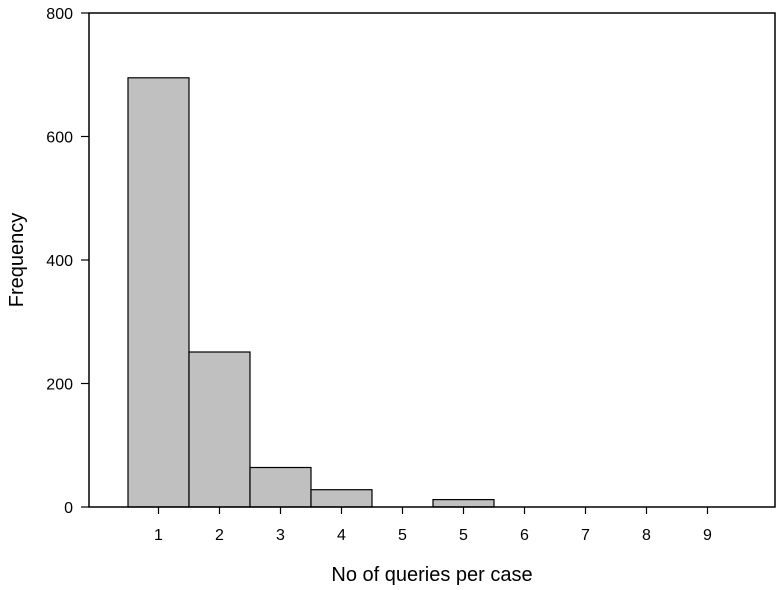  Describe the element at coordinates (280, 535) in the screenshot. I see `x-tick-label: 3` at that location.